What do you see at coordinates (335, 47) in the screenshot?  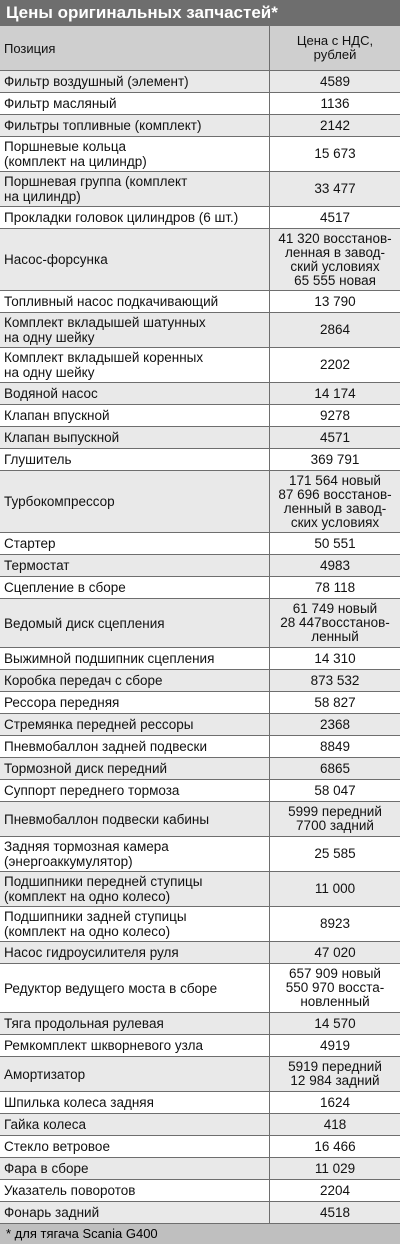 I see `header-price: Цена с НДС, рублей` at bounding box center [335, 47].